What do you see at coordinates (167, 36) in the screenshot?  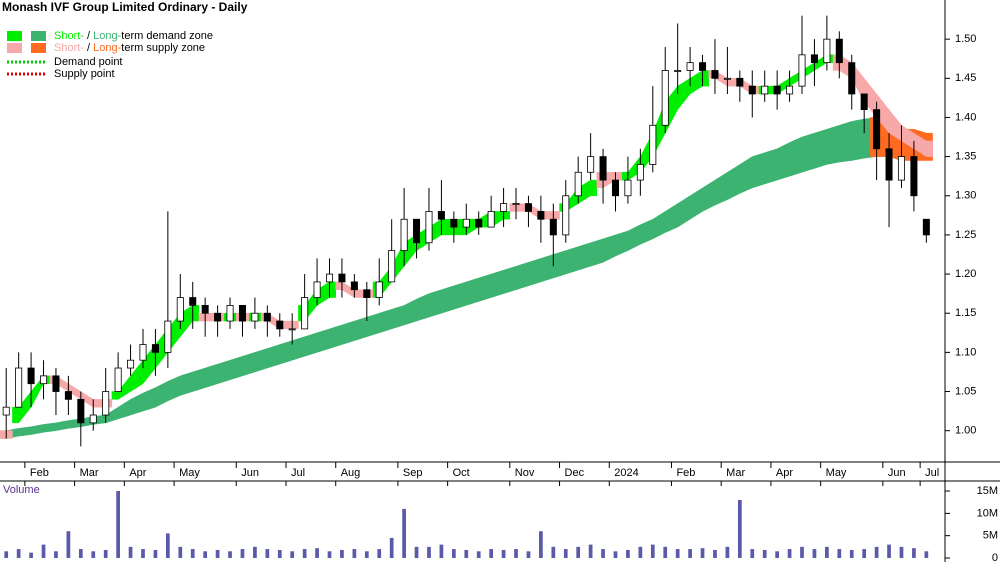 I see `legend-label-part: term demand zone` at bounding box center [167, 36].